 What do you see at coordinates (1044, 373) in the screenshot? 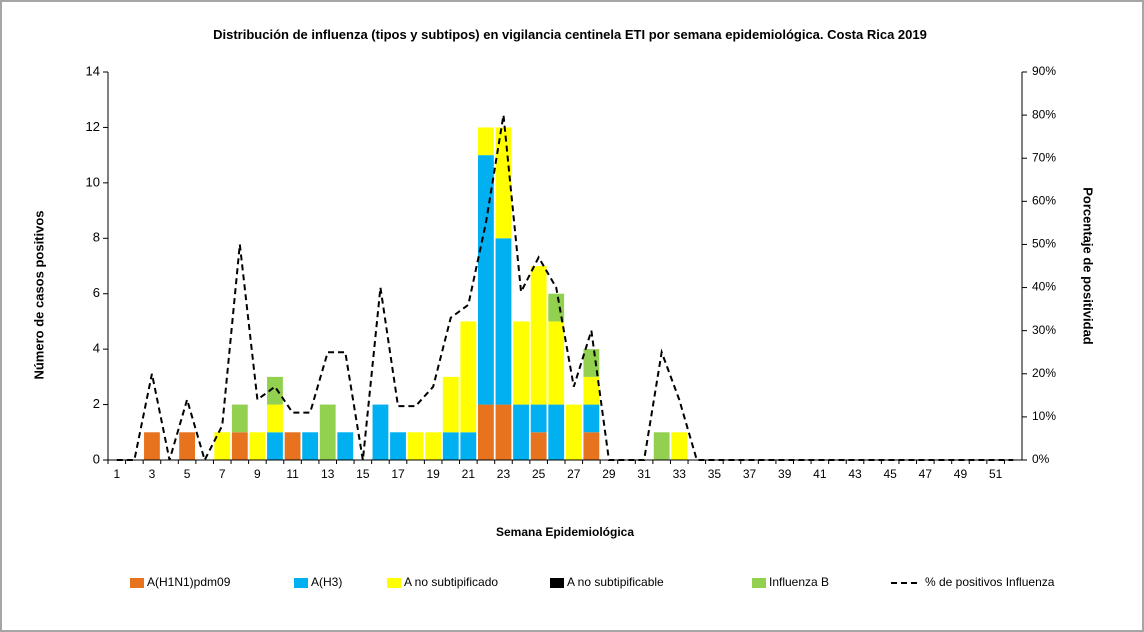
I see `y2-tick-label: 20%` at bounding box center [1044, 373].